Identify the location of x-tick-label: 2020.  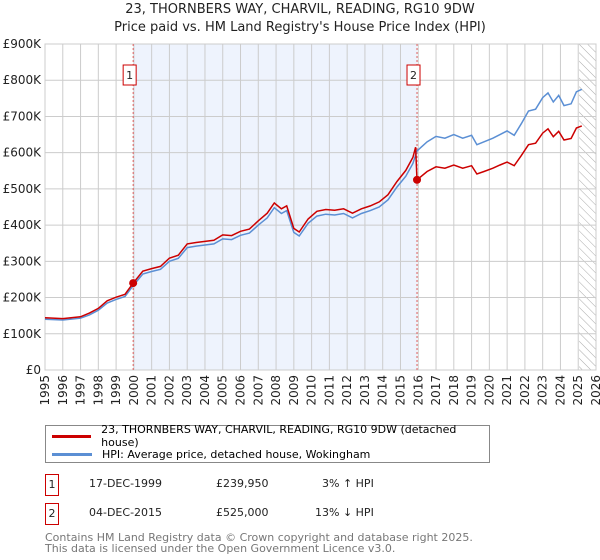
(489, 390).